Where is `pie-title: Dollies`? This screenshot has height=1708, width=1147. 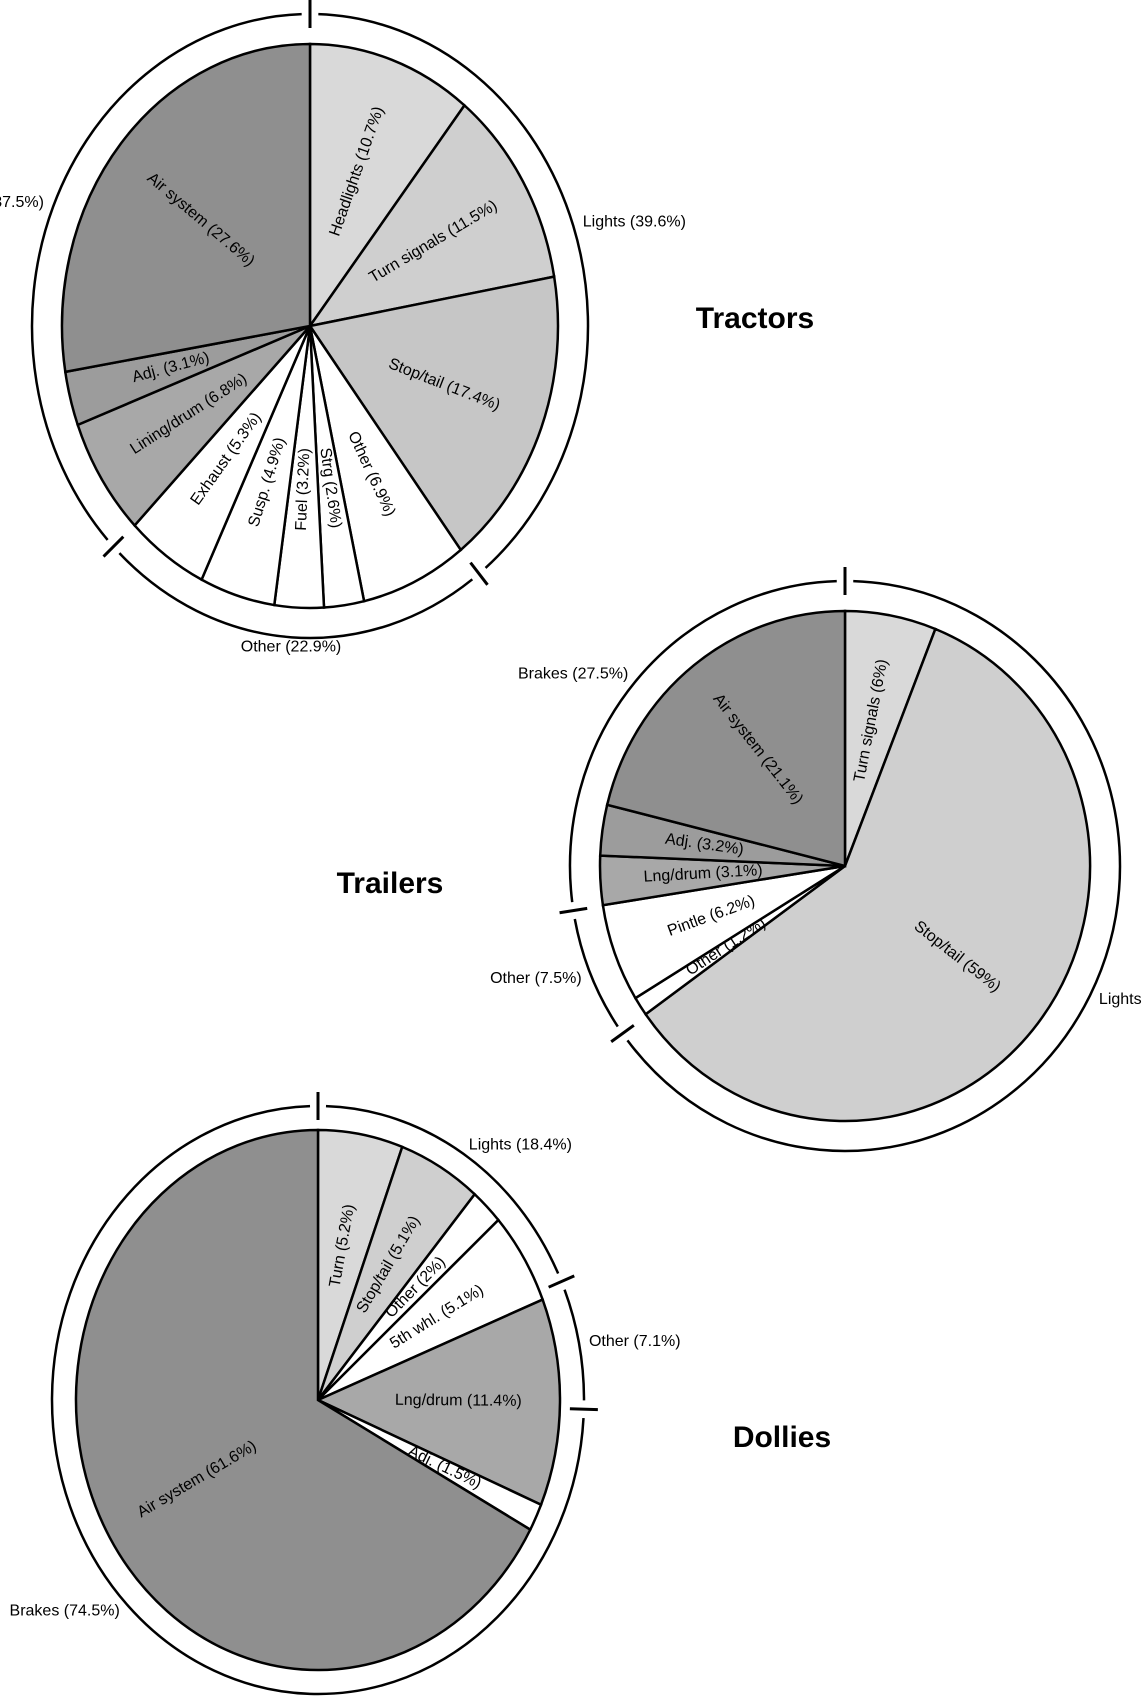 pie-title: Dollies is located at coordinates (782, 1437).